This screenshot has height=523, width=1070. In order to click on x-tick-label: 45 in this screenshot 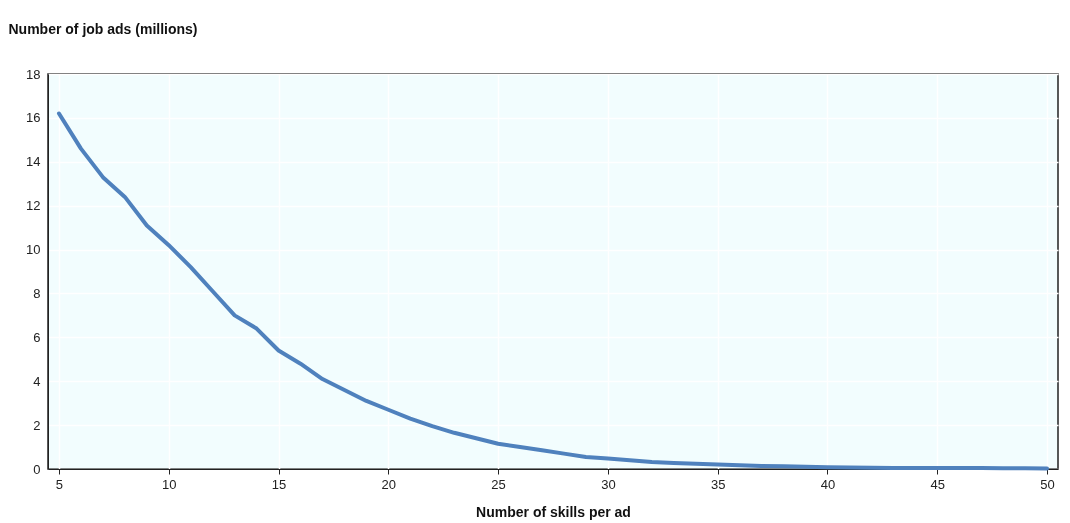, I will do `click(937, 484)`.